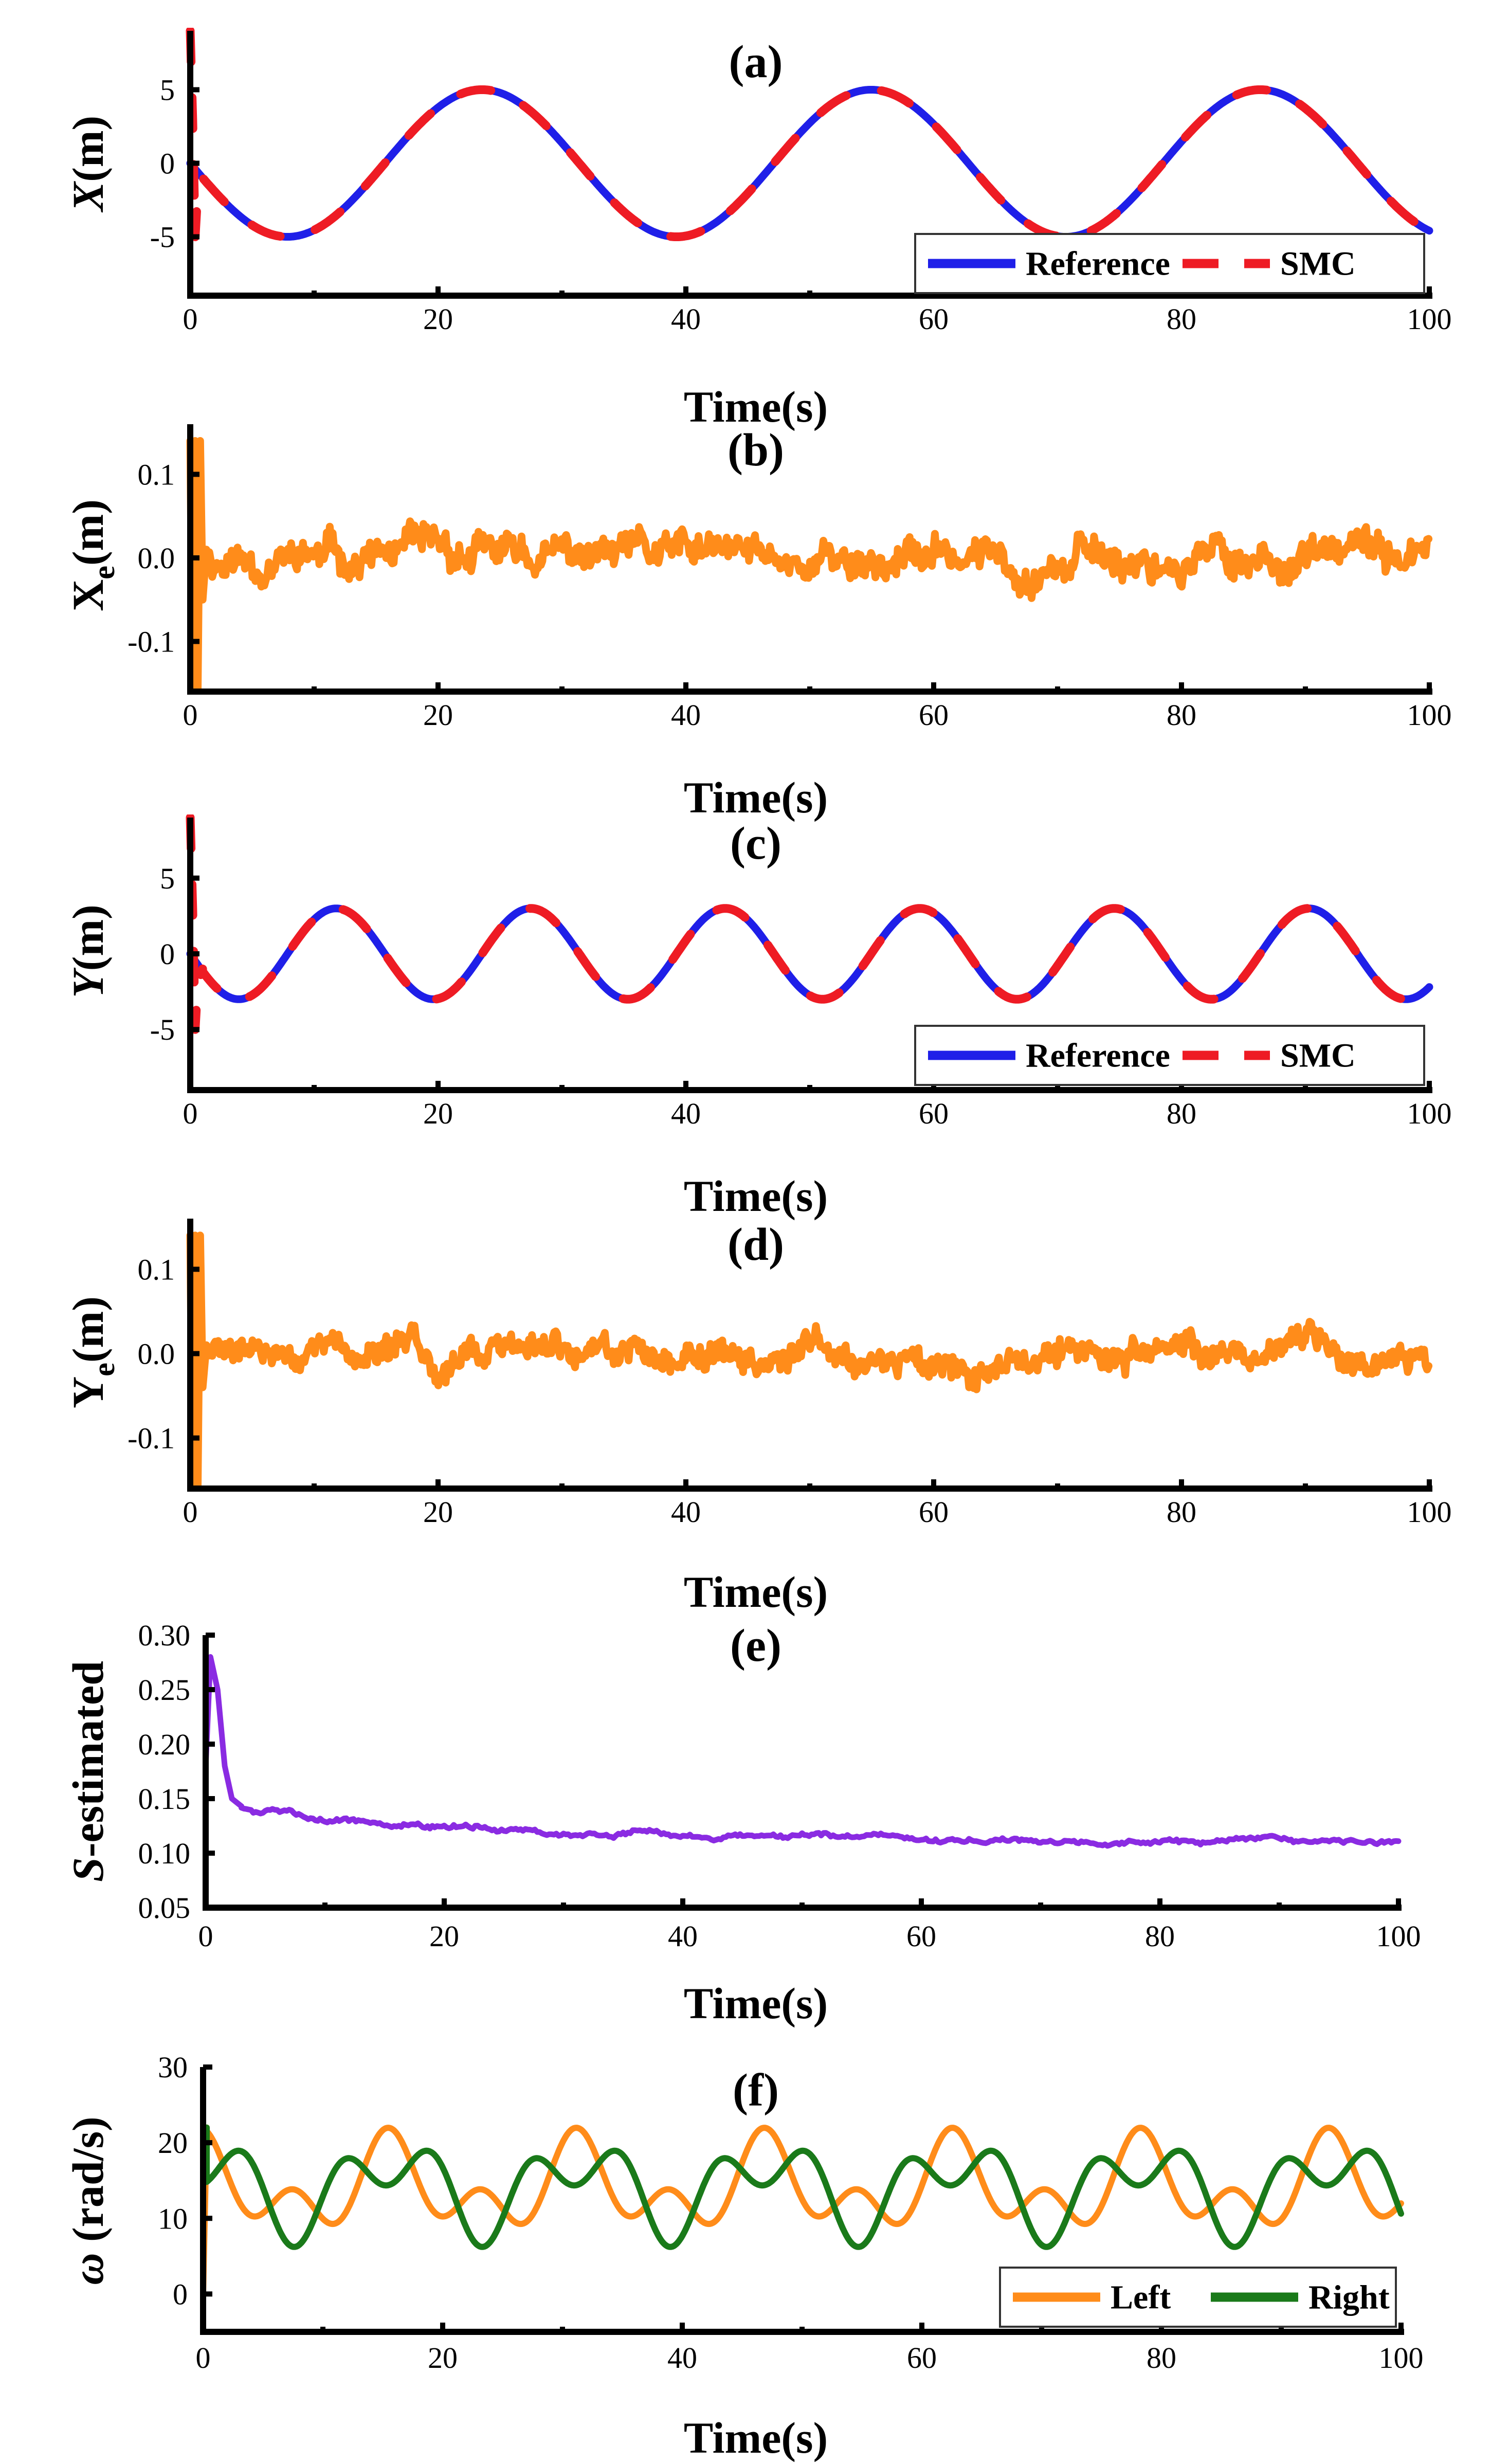 The image size is (1491, 2464). Describe the element at coordinates (190, 1113) in the screenshot. I see `x-tick-label-c: 0` at that location.